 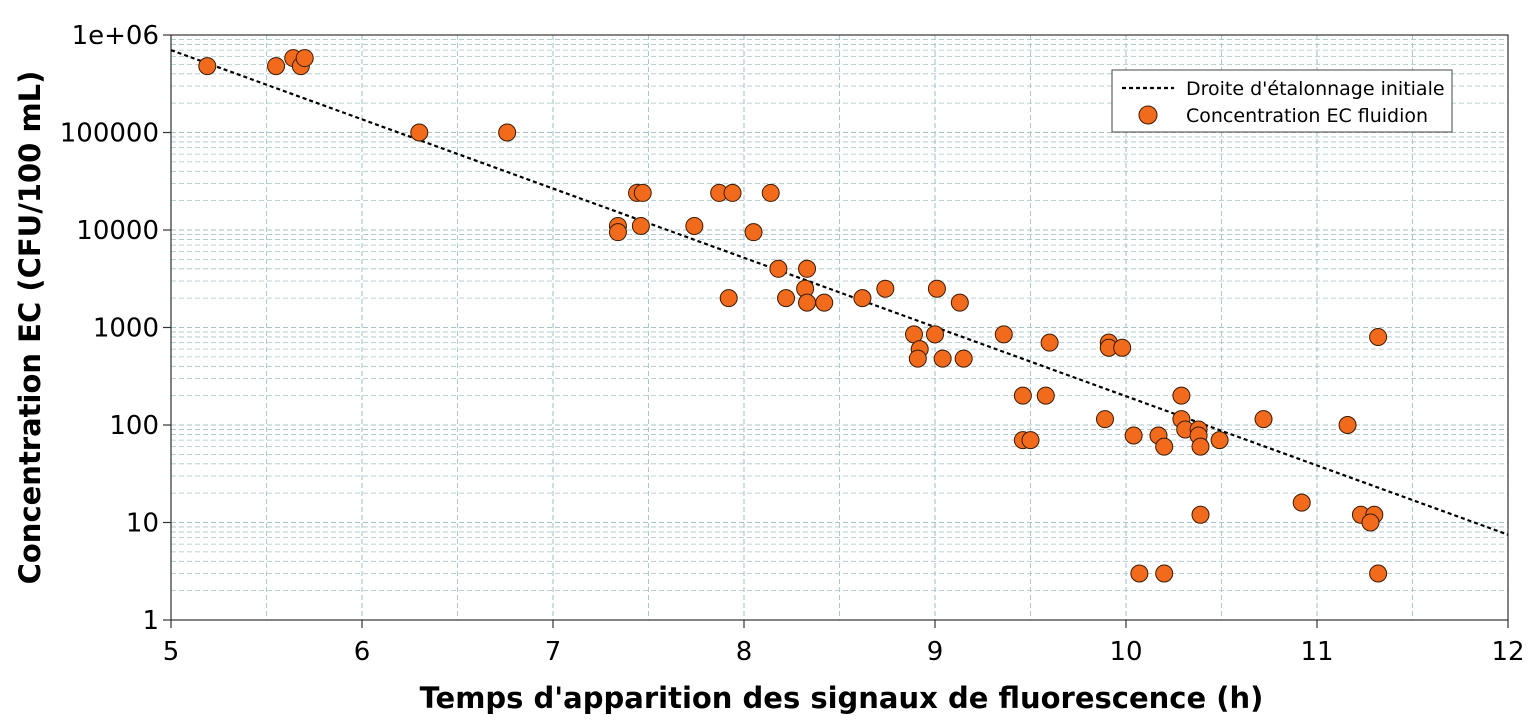 I want to click on legend-box, so click(x=1282, y=101).